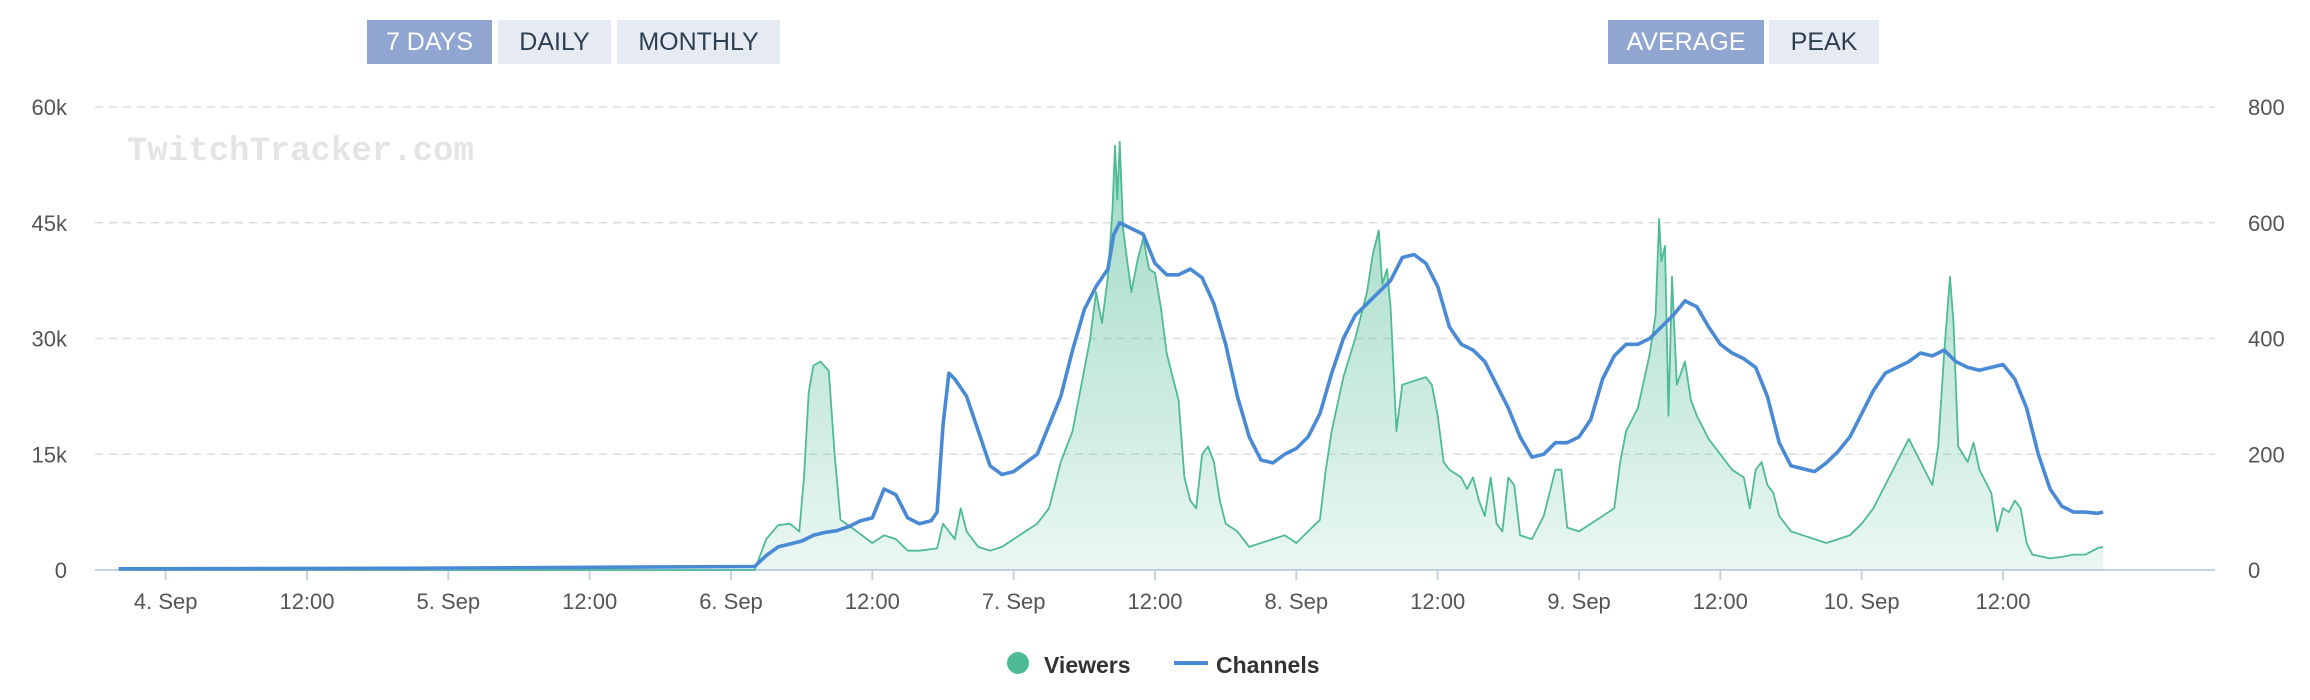 The width and height of the screenshot is (2310, 700). What do you see at coordinates (2254, 570) in the screenshot?
I see `y-right-tick-label: 0` at bounding box center [2254, 570].